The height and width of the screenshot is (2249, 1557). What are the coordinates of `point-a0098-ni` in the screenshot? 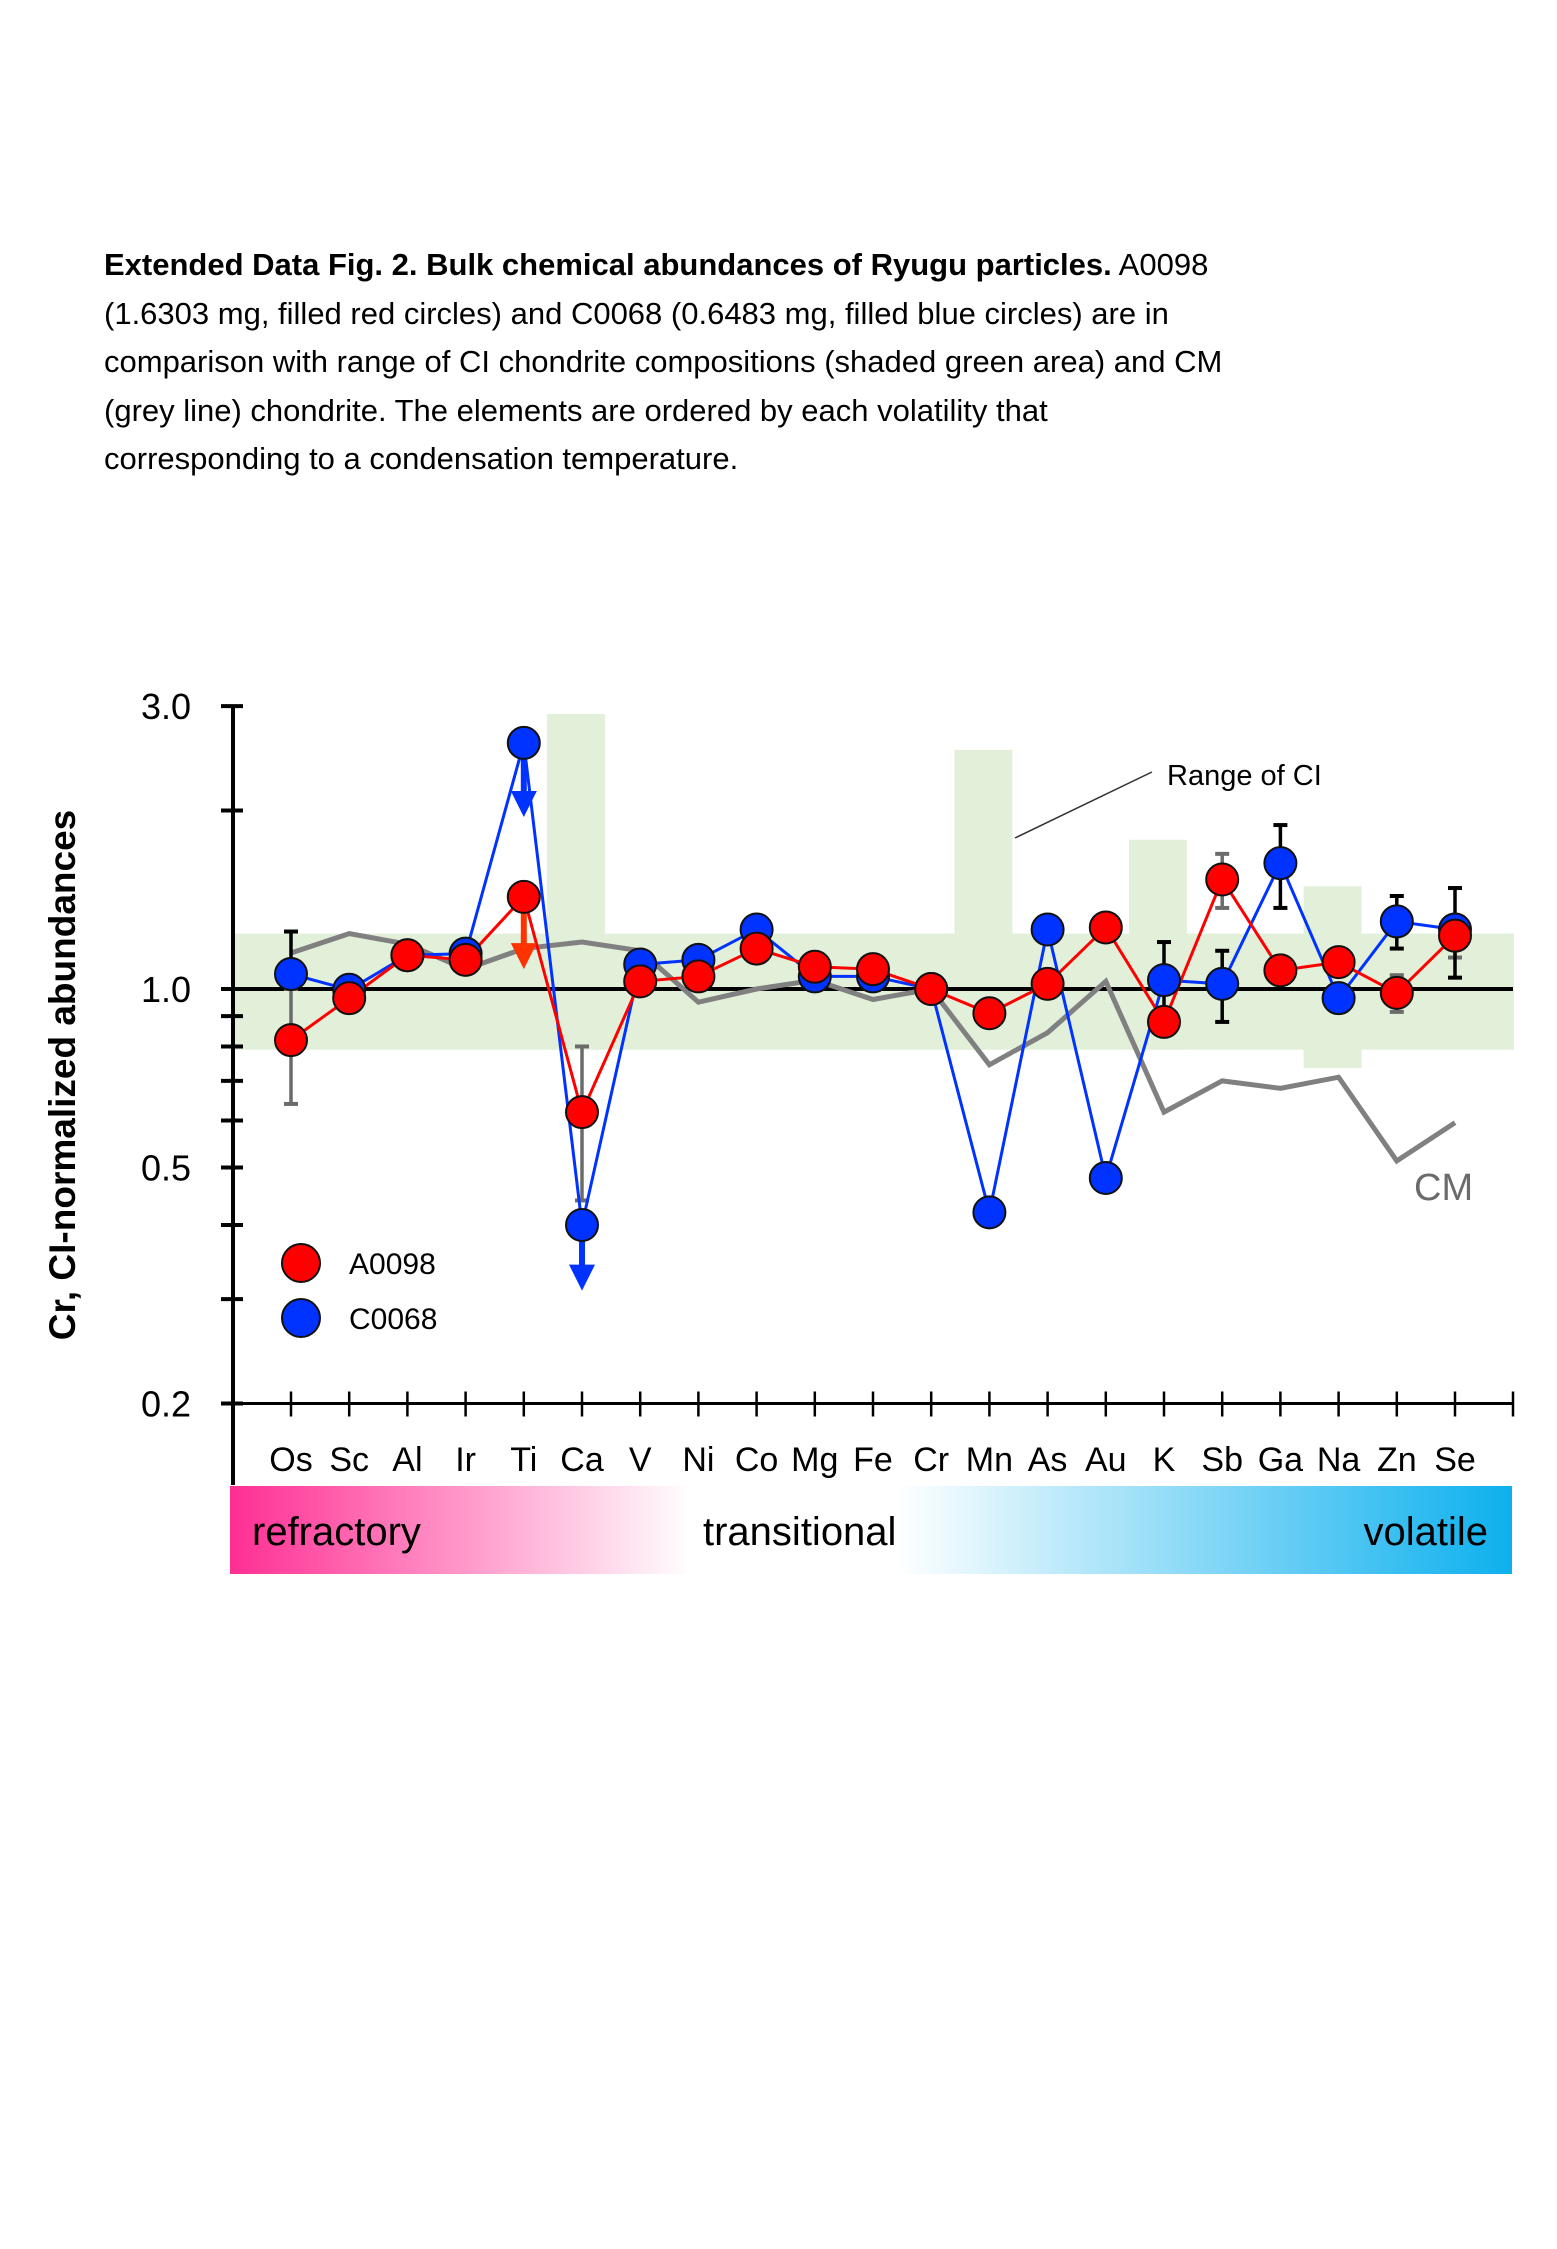 It's located at (698, 976).